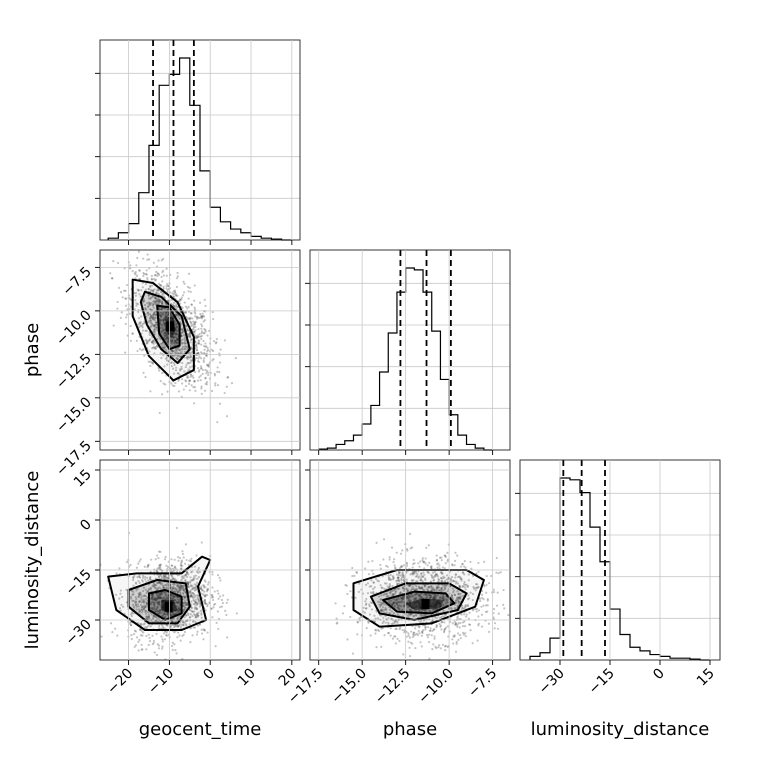  What do you see at coordinates (86, 526) in the screenshot?
I see `y-tick-label: 0` at bounding box center [86, 526].